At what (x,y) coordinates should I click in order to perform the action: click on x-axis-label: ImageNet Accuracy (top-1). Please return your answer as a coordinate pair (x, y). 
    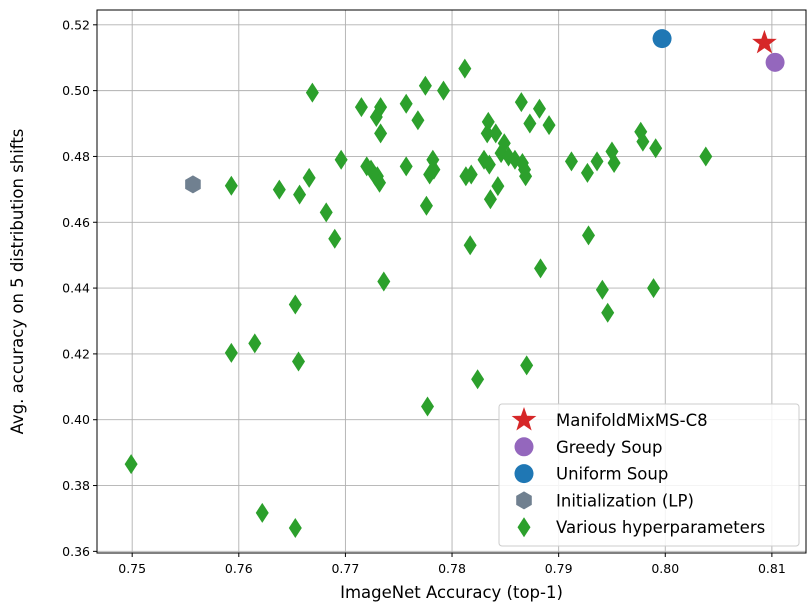
    Looking at the image, I should click on (451, 592).